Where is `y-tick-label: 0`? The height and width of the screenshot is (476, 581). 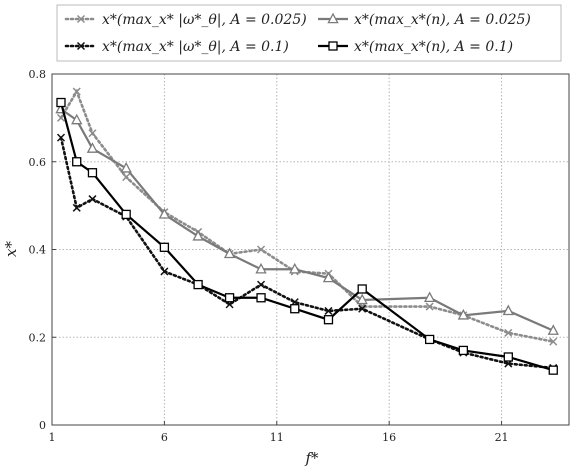 y-tick-label: 0 is located at coordinates (42, 425).